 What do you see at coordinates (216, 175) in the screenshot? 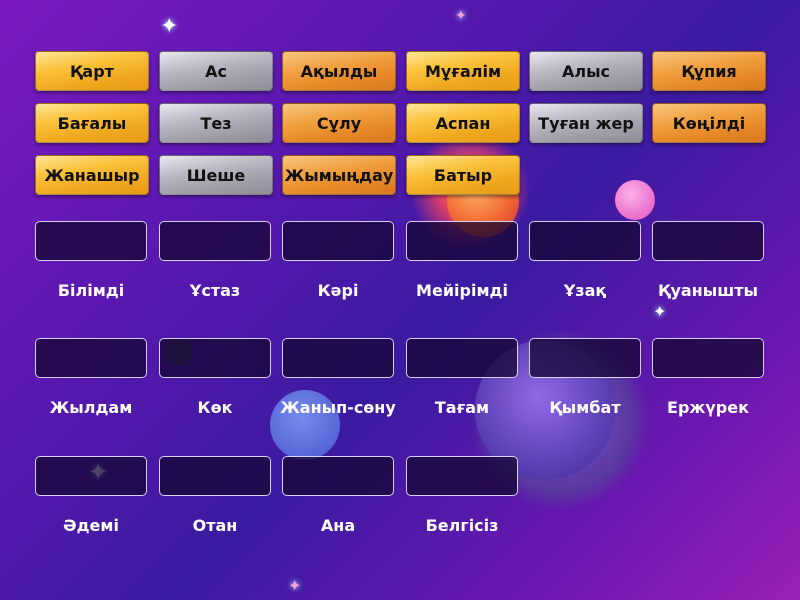
I see `answer-tile: Шеше` at bounding box center [216, 175].